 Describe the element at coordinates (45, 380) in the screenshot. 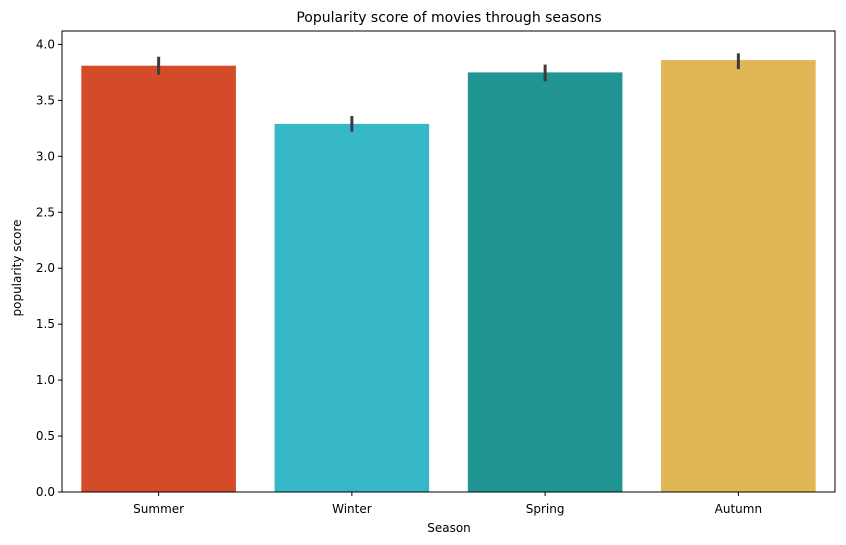

I see `y-tick-label: 1.0` at that location.